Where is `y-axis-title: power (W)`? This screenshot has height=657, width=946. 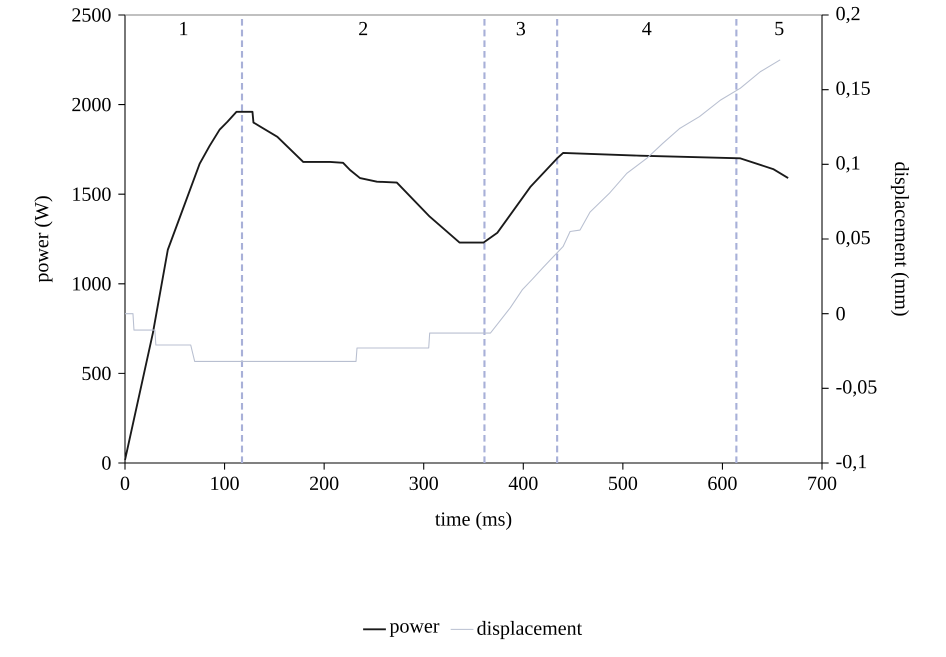 y-axis-title: power (W) is located at coordinates (43, 239).